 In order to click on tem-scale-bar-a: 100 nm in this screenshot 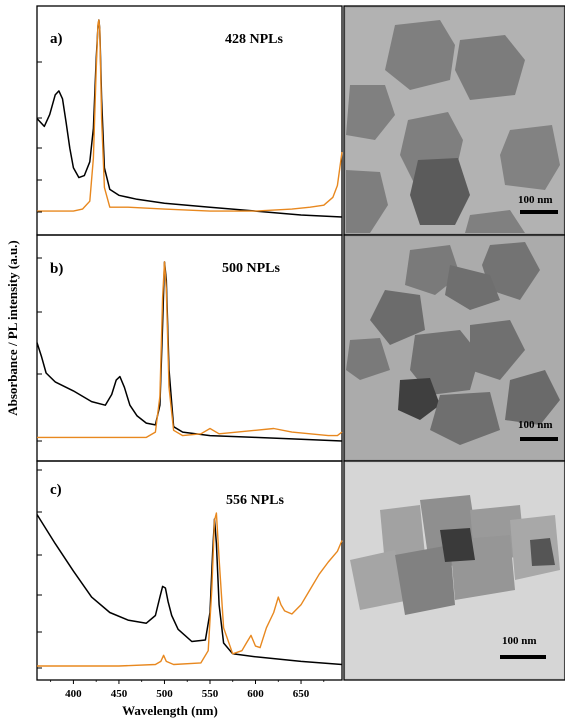, I will do `click(535, 200)`.